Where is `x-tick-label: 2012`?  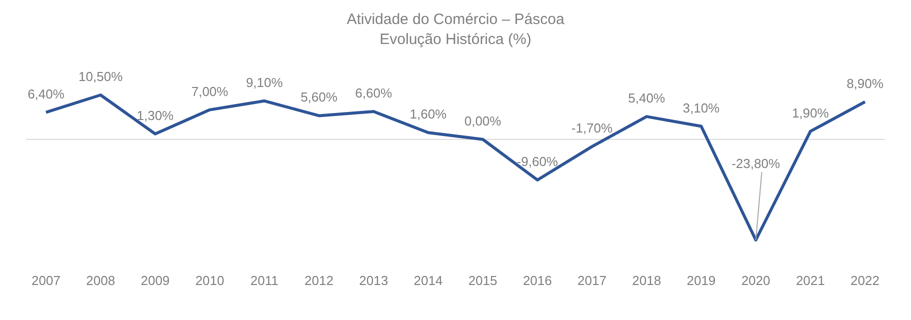 x-tick-label: 2012 is located at coordinates (319, 280).